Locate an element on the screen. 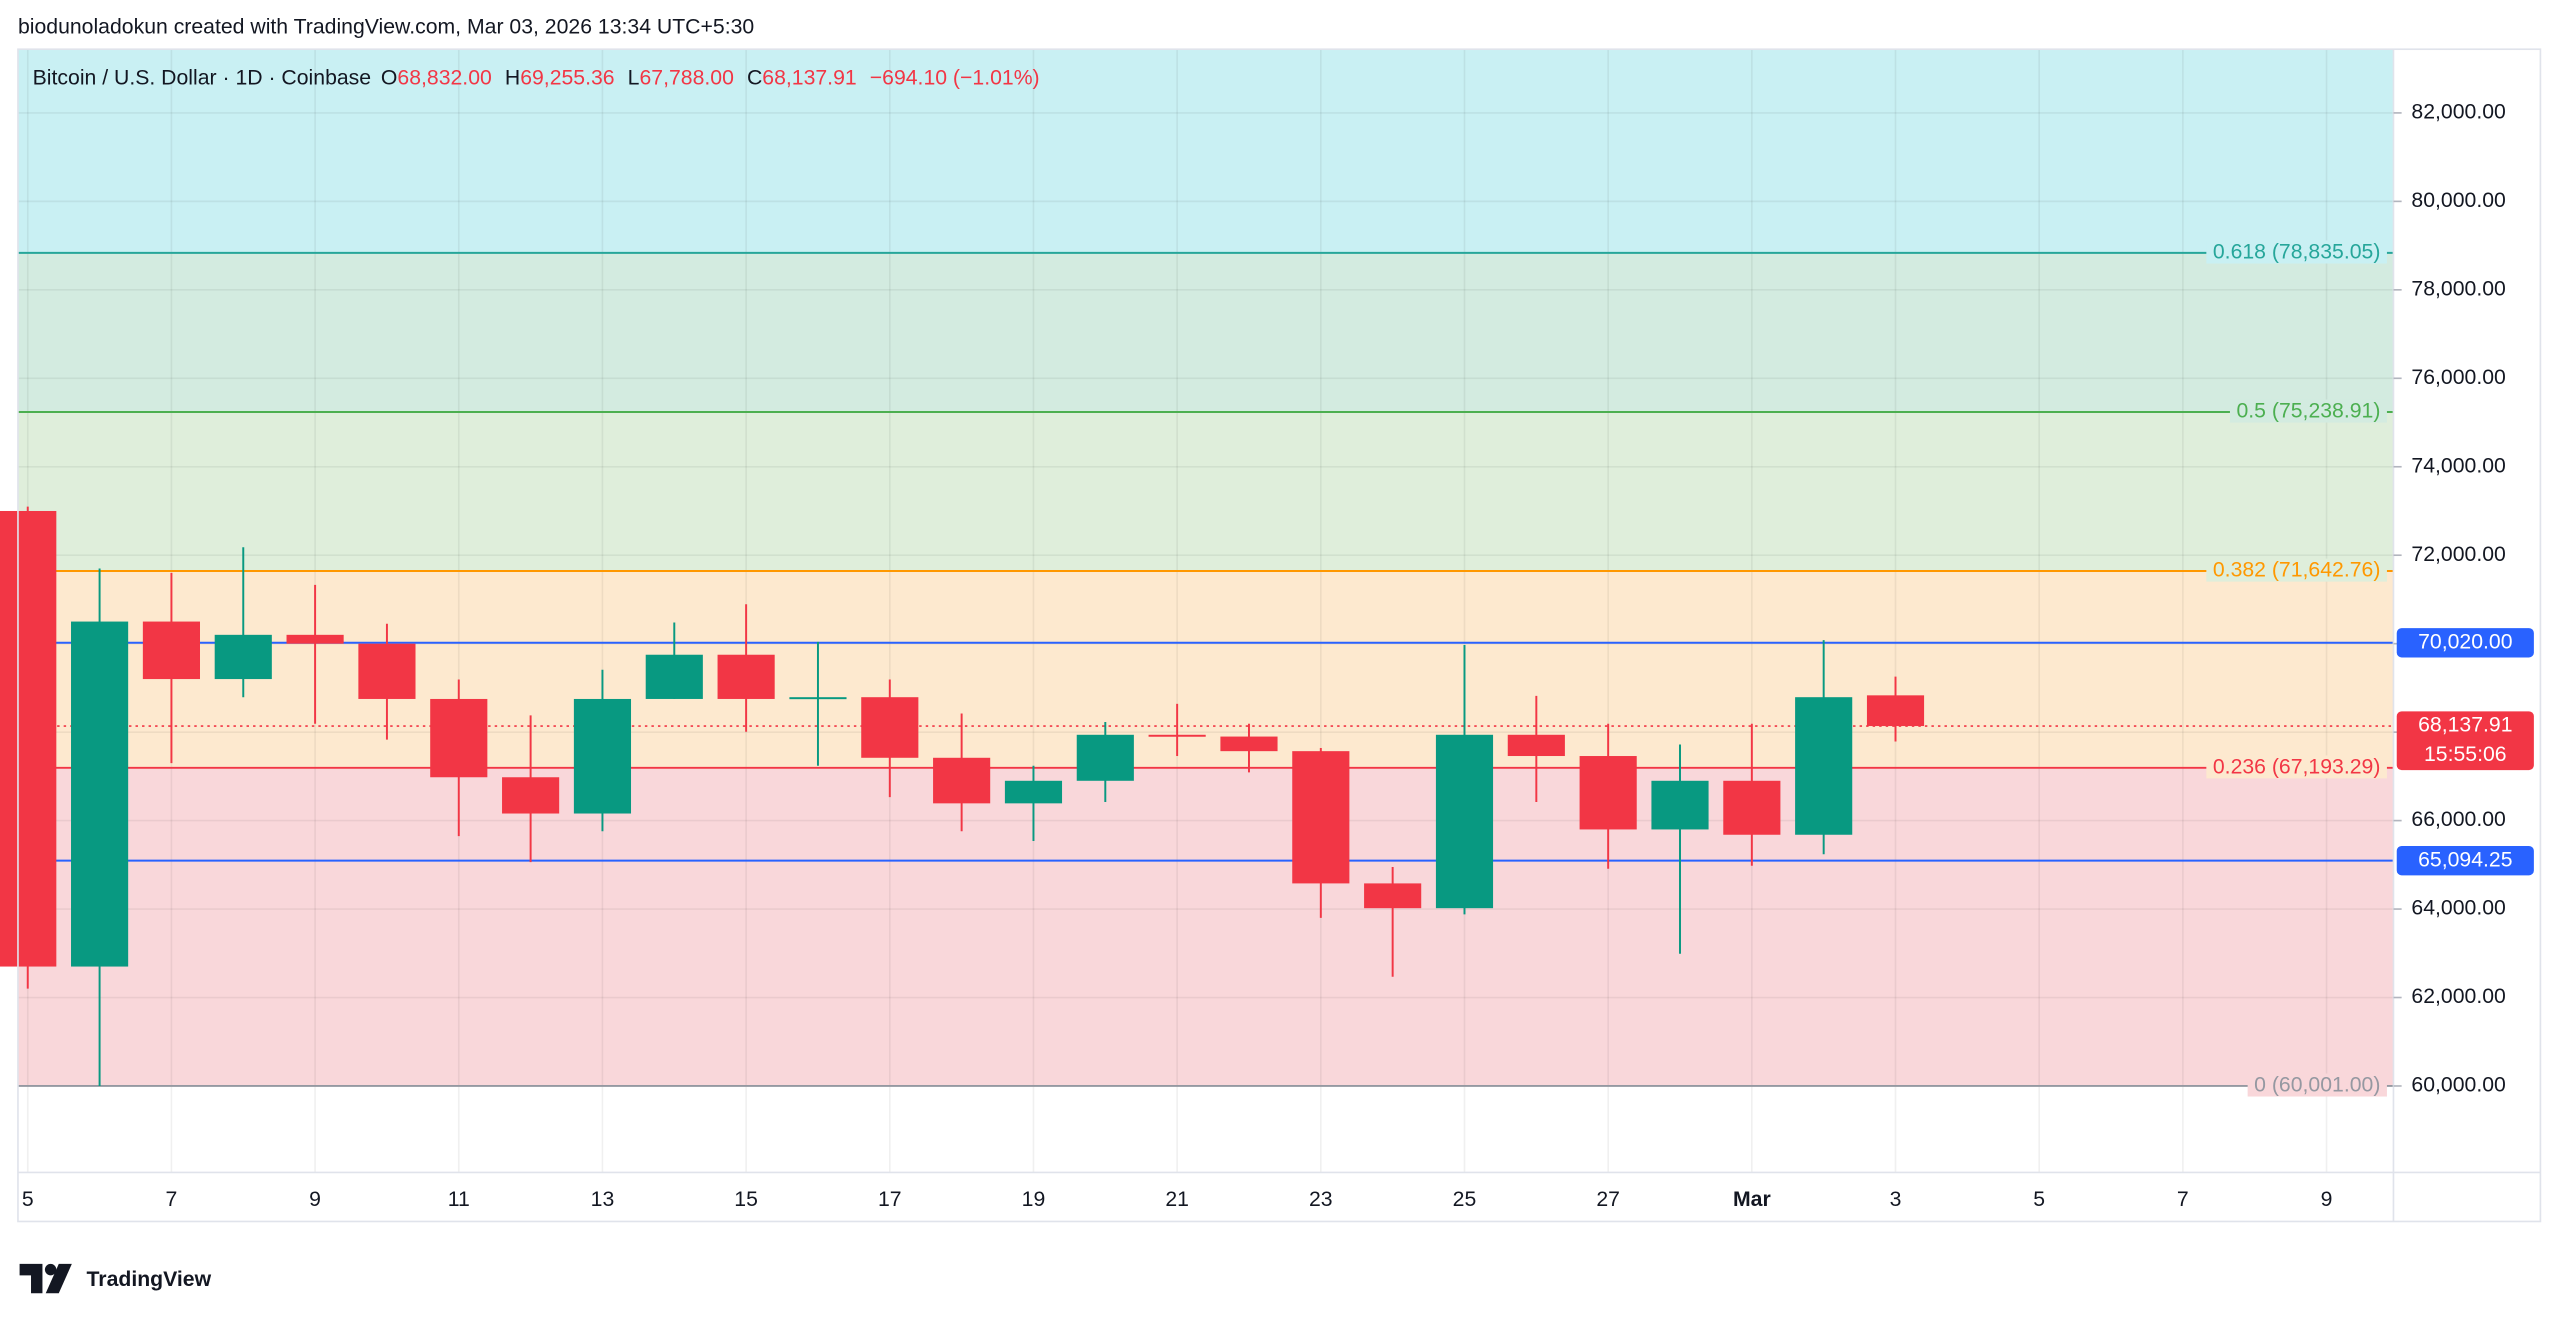  price-tag-label: 15:55:06 is located at coordinates (2465, 754).